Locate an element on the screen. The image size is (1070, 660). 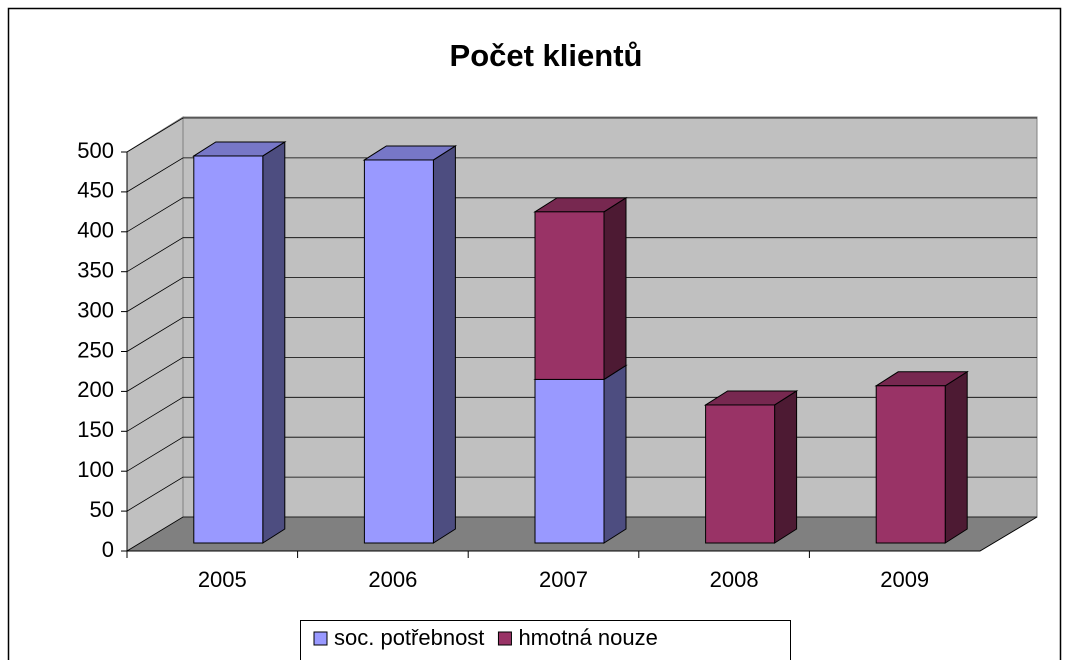
y-tick-label: 0 is located at coordinates (108, 549).